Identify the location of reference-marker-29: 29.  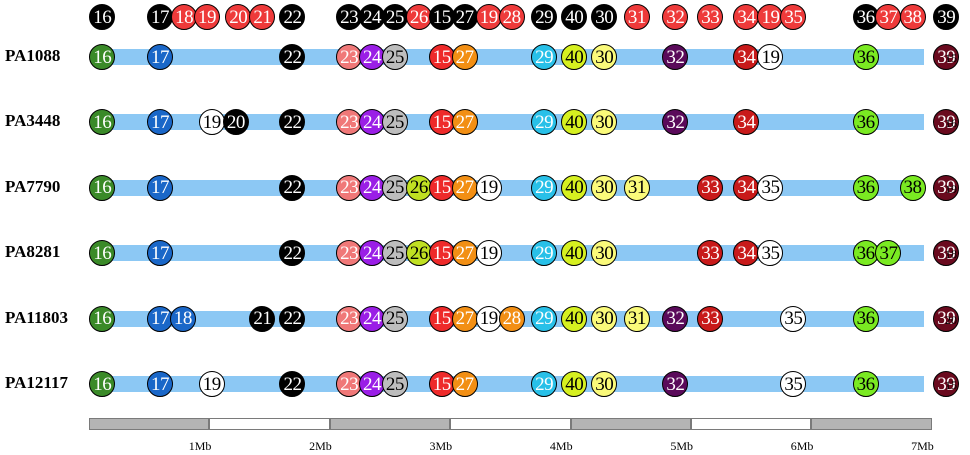
(544, 17).